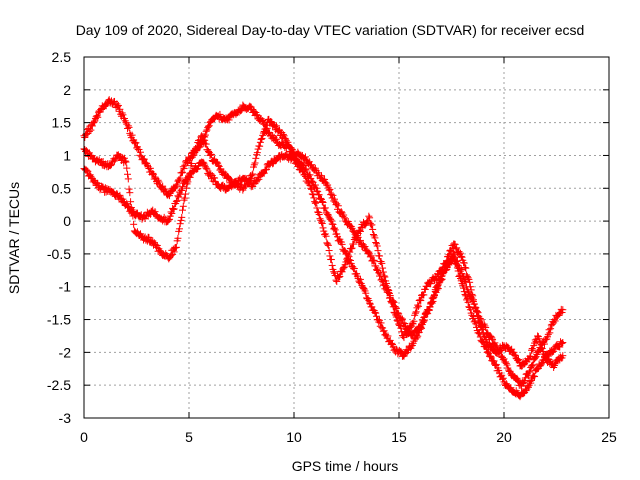 This screenshot has height=480, width=640. I want to click on x-tick-label: 0, so click(84, 437).